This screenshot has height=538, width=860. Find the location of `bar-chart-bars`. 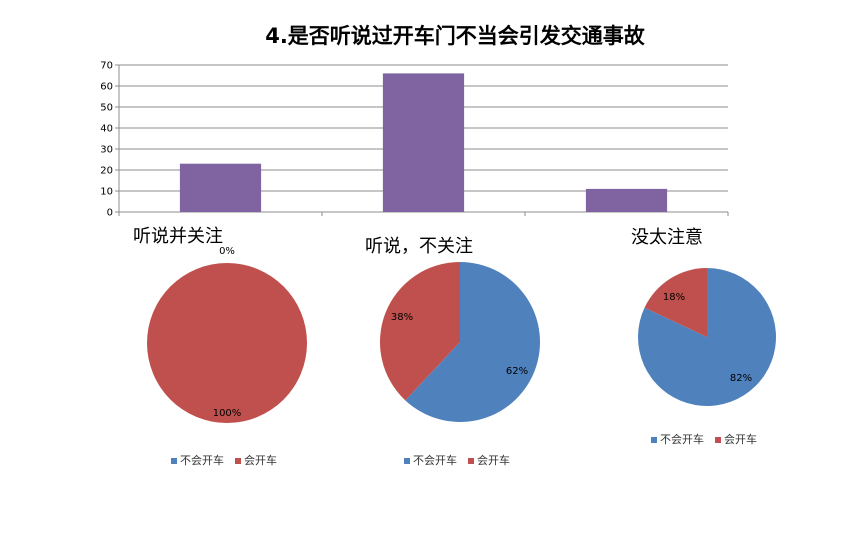

bar-chart-bars is located at coordinates (423, 143).